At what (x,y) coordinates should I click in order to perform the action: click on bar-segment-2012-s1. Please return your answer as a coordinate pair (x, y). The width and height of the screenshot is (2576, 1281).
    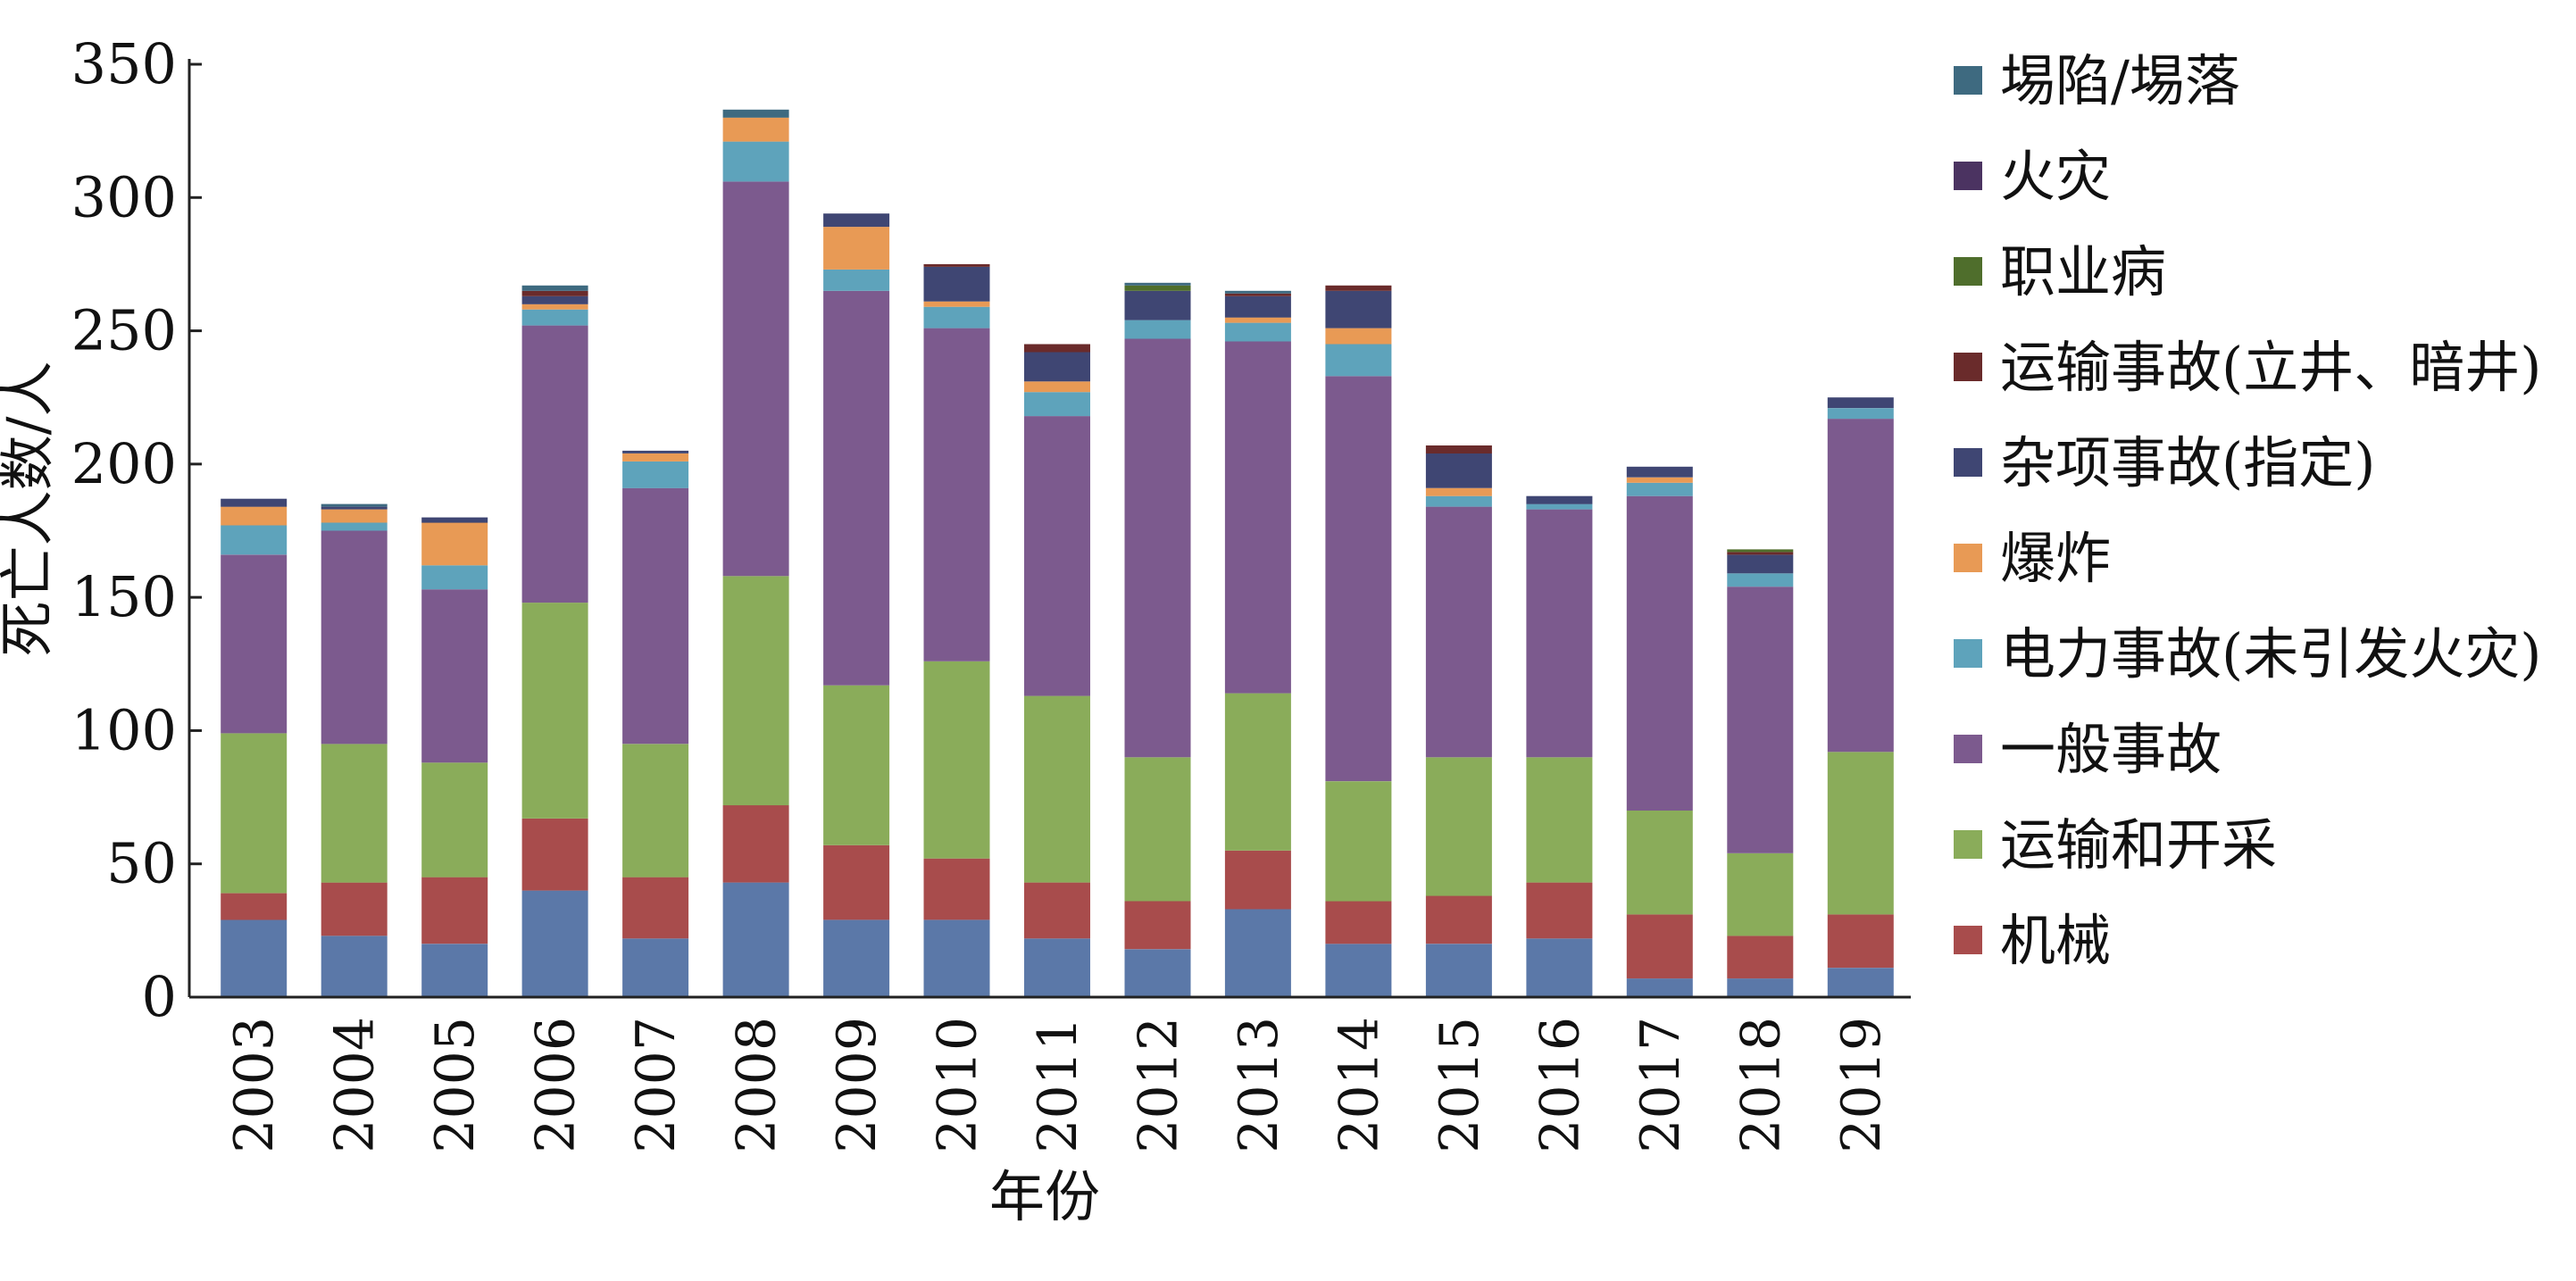
    Looking at the image, I should click on (1157, 925).